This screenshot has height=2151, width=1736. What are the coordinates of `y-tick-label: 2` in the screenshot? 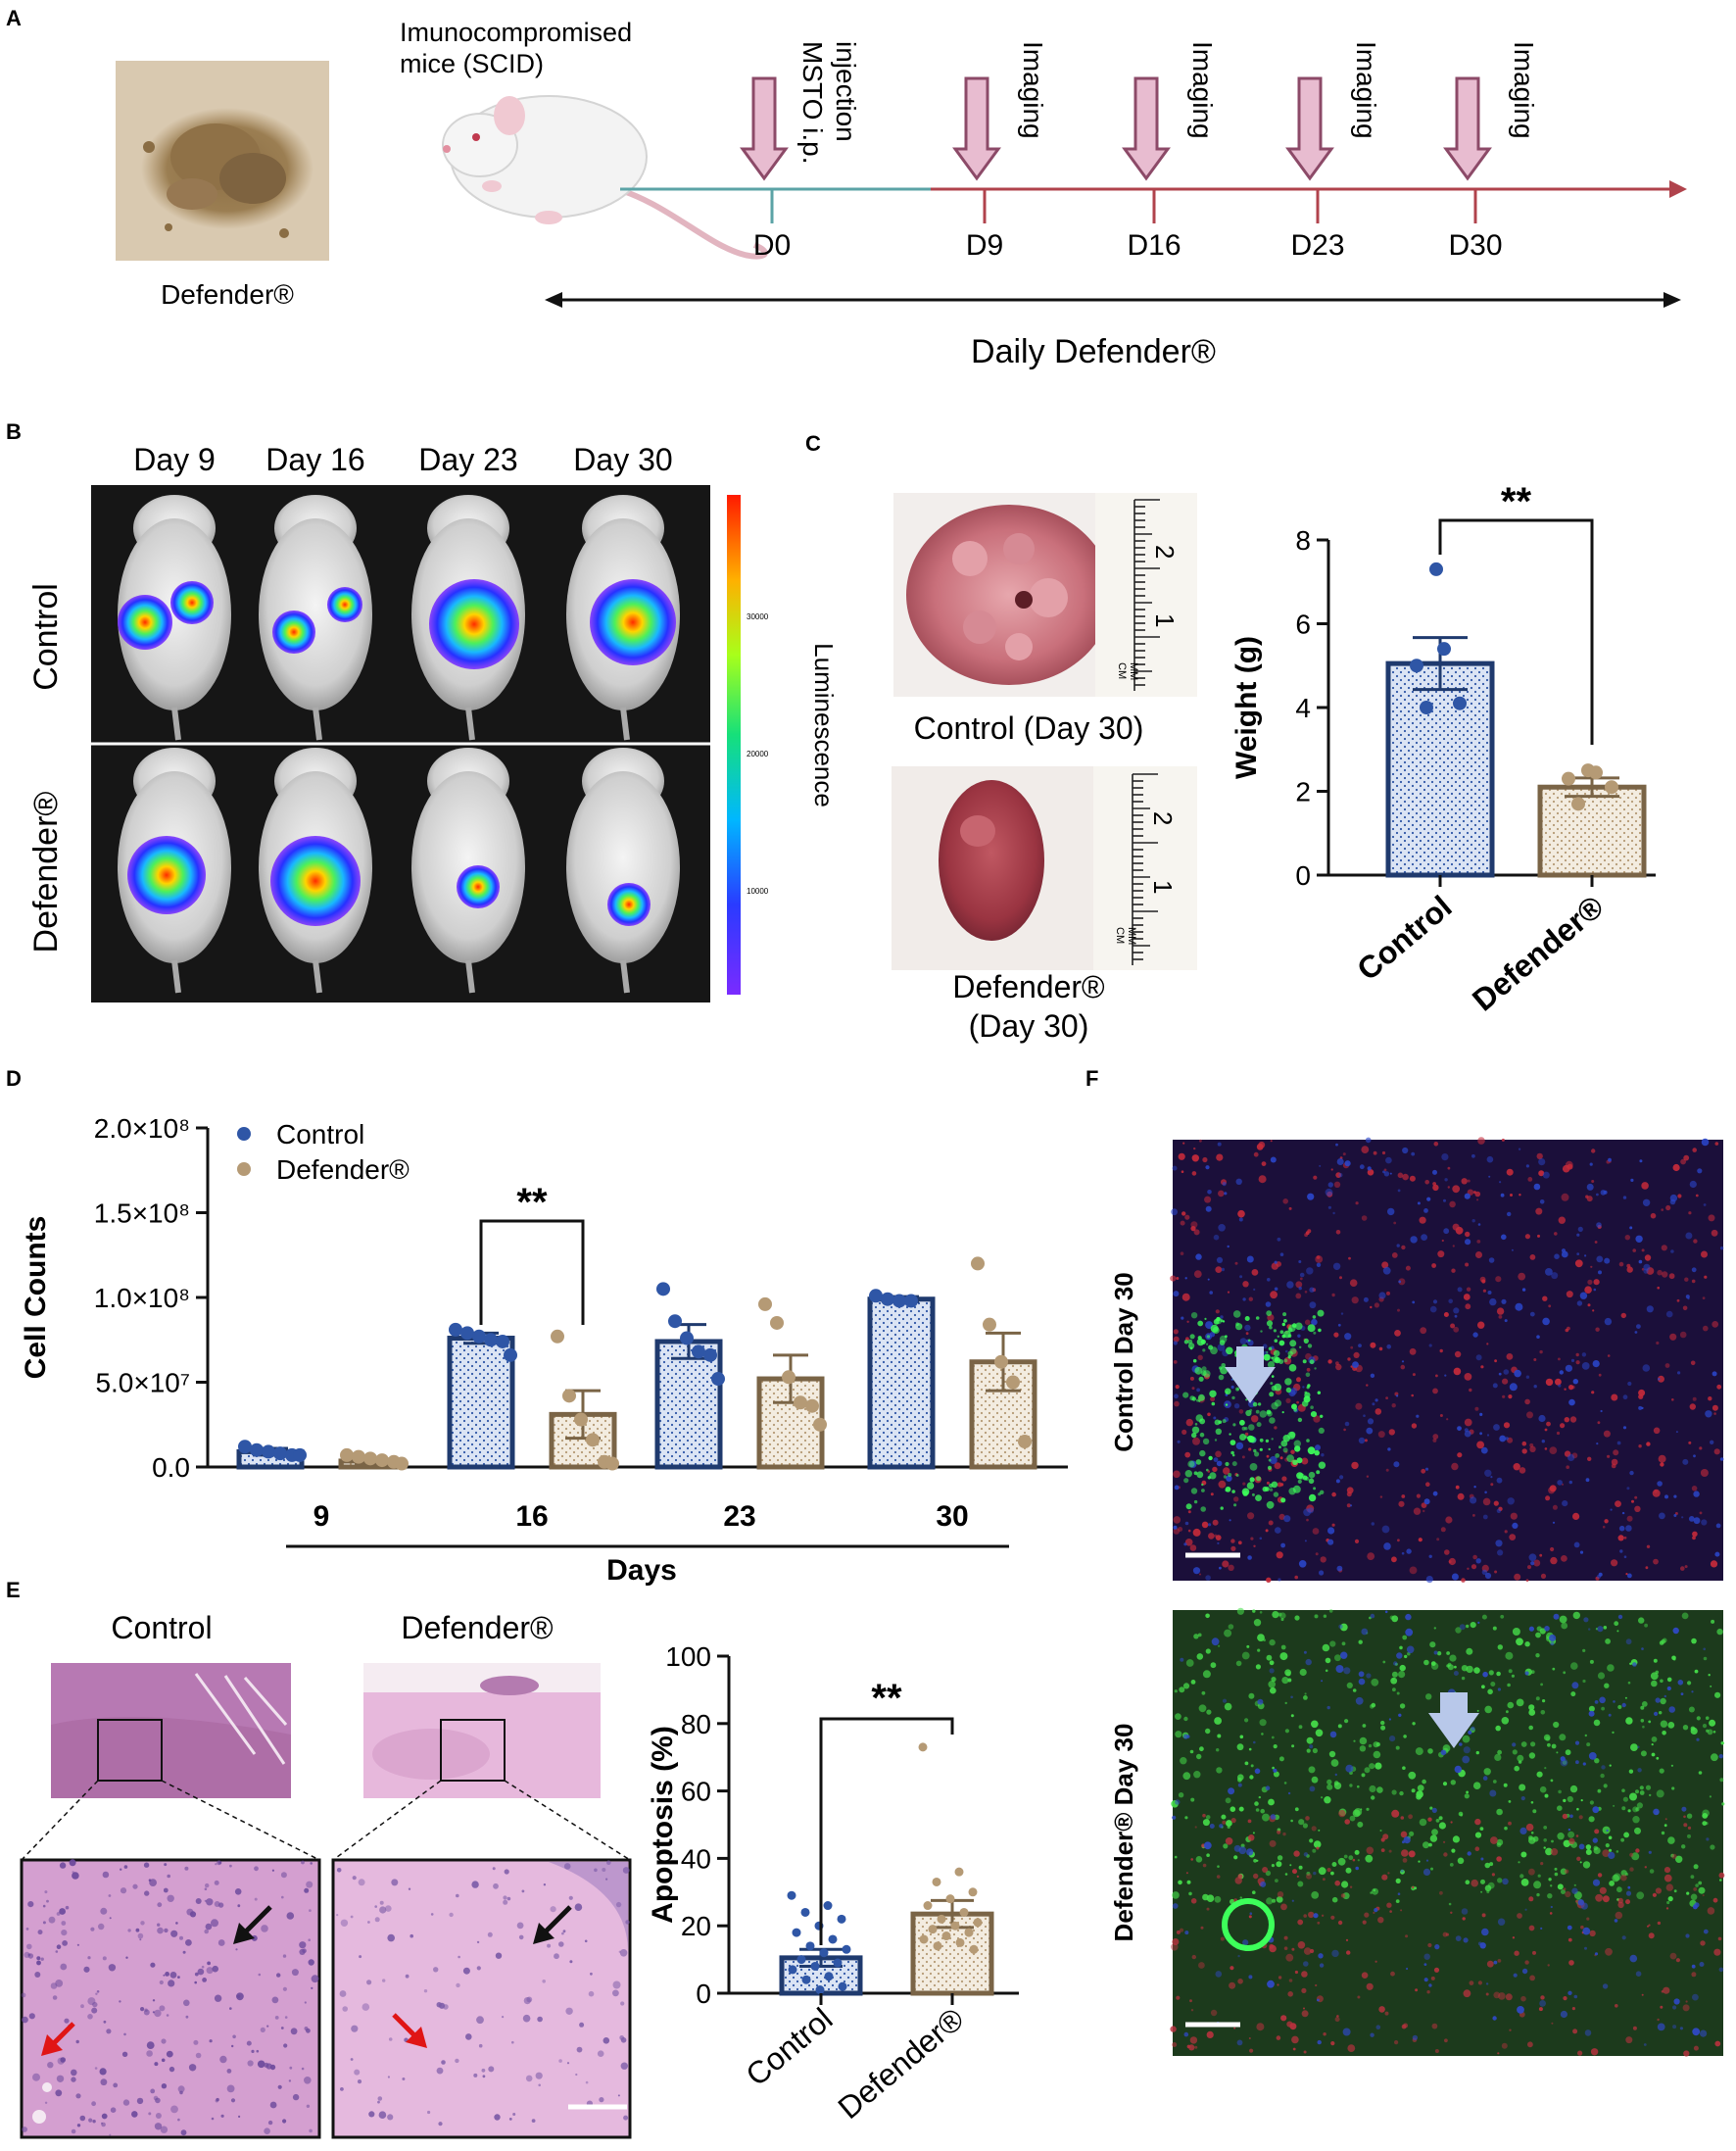 It's located at (1303, 792).